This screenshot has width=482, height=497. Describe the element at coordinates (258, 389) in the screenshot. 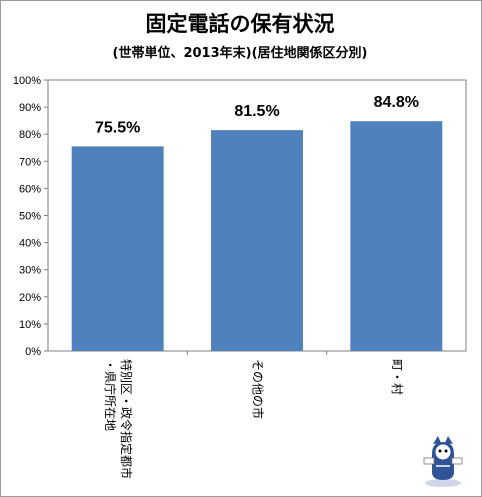

I see `category-label: その他の市` at that location.